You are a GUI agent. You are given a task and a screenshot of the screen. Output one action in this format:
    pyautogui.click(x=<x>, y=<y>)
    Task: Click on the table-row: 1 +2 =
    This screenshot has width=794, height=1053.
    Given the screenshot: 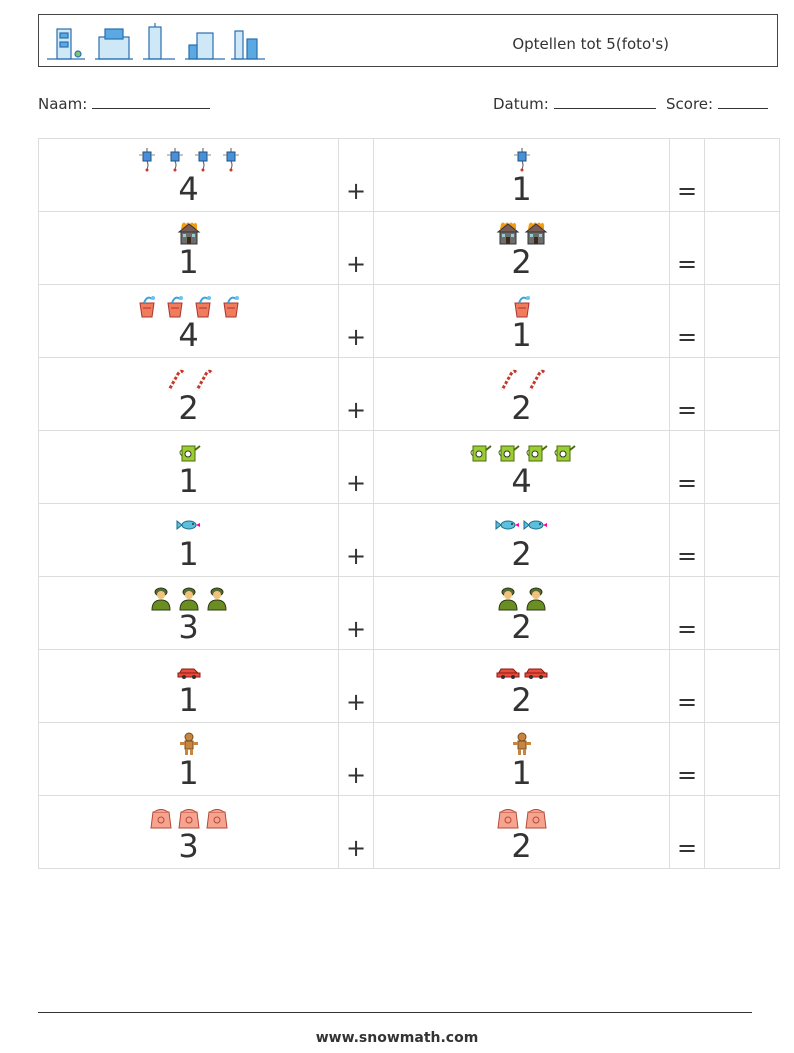 What is the action you would take?
    pyautogui.click(x=409, y=686)
    